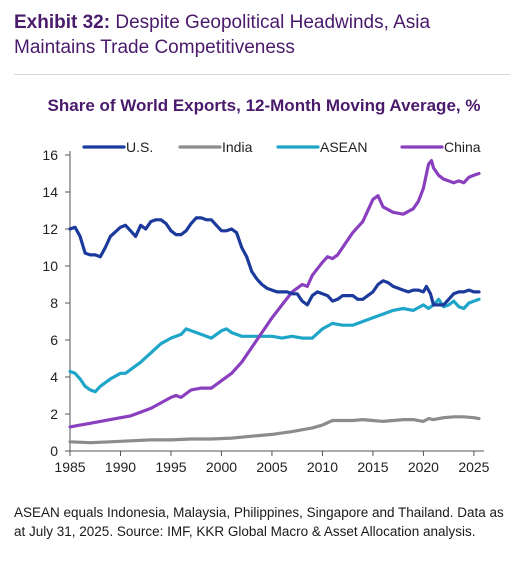  Describe the element at coordinates (50, 192) in the screenshot. I see `y-tick-label: 14` at that location.